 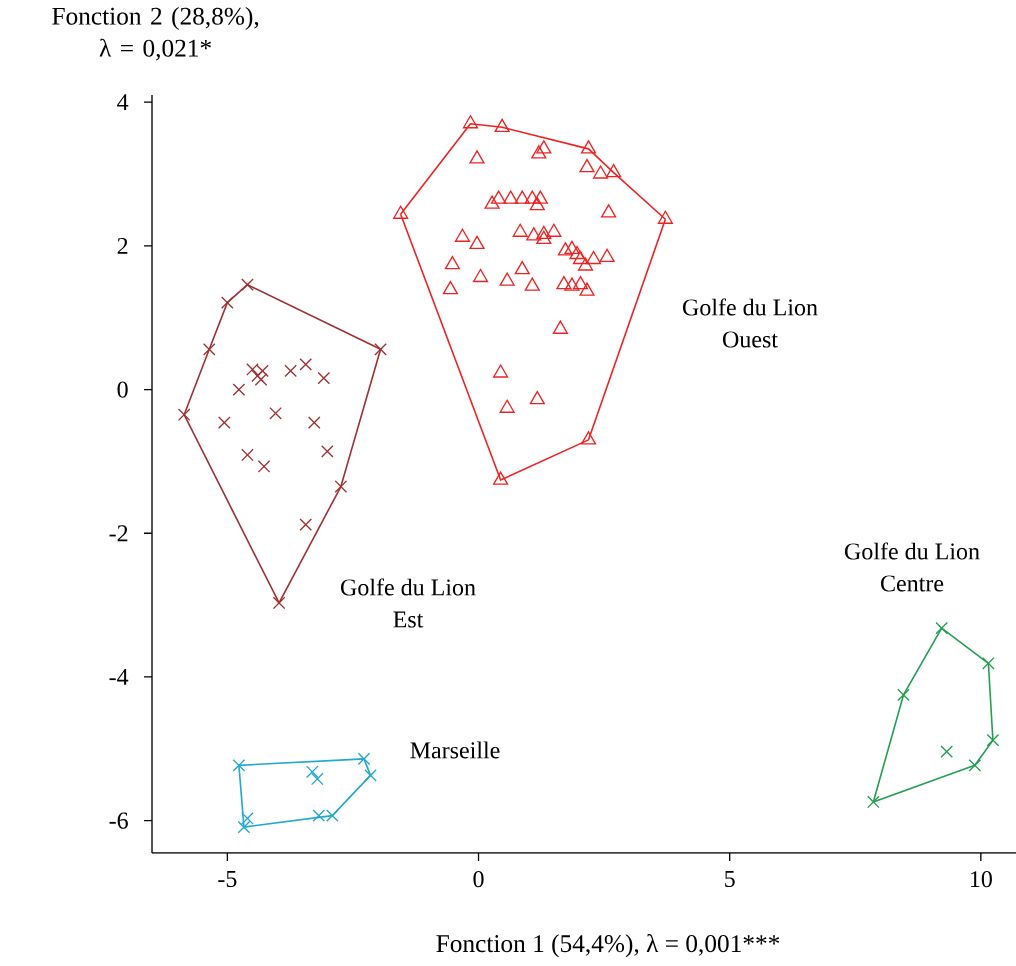 What do you see at coordinates (119, 677) in the screenshot?
I see `y-tick-label: -4` at bounding box center [119, 677].